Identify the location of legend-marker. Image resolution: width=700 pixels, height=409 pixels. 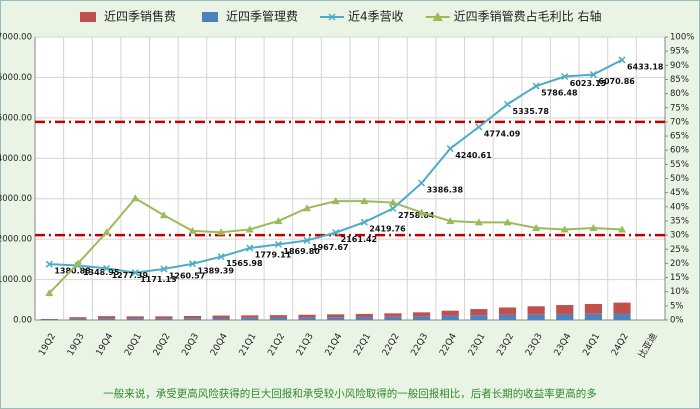
(332, 17).